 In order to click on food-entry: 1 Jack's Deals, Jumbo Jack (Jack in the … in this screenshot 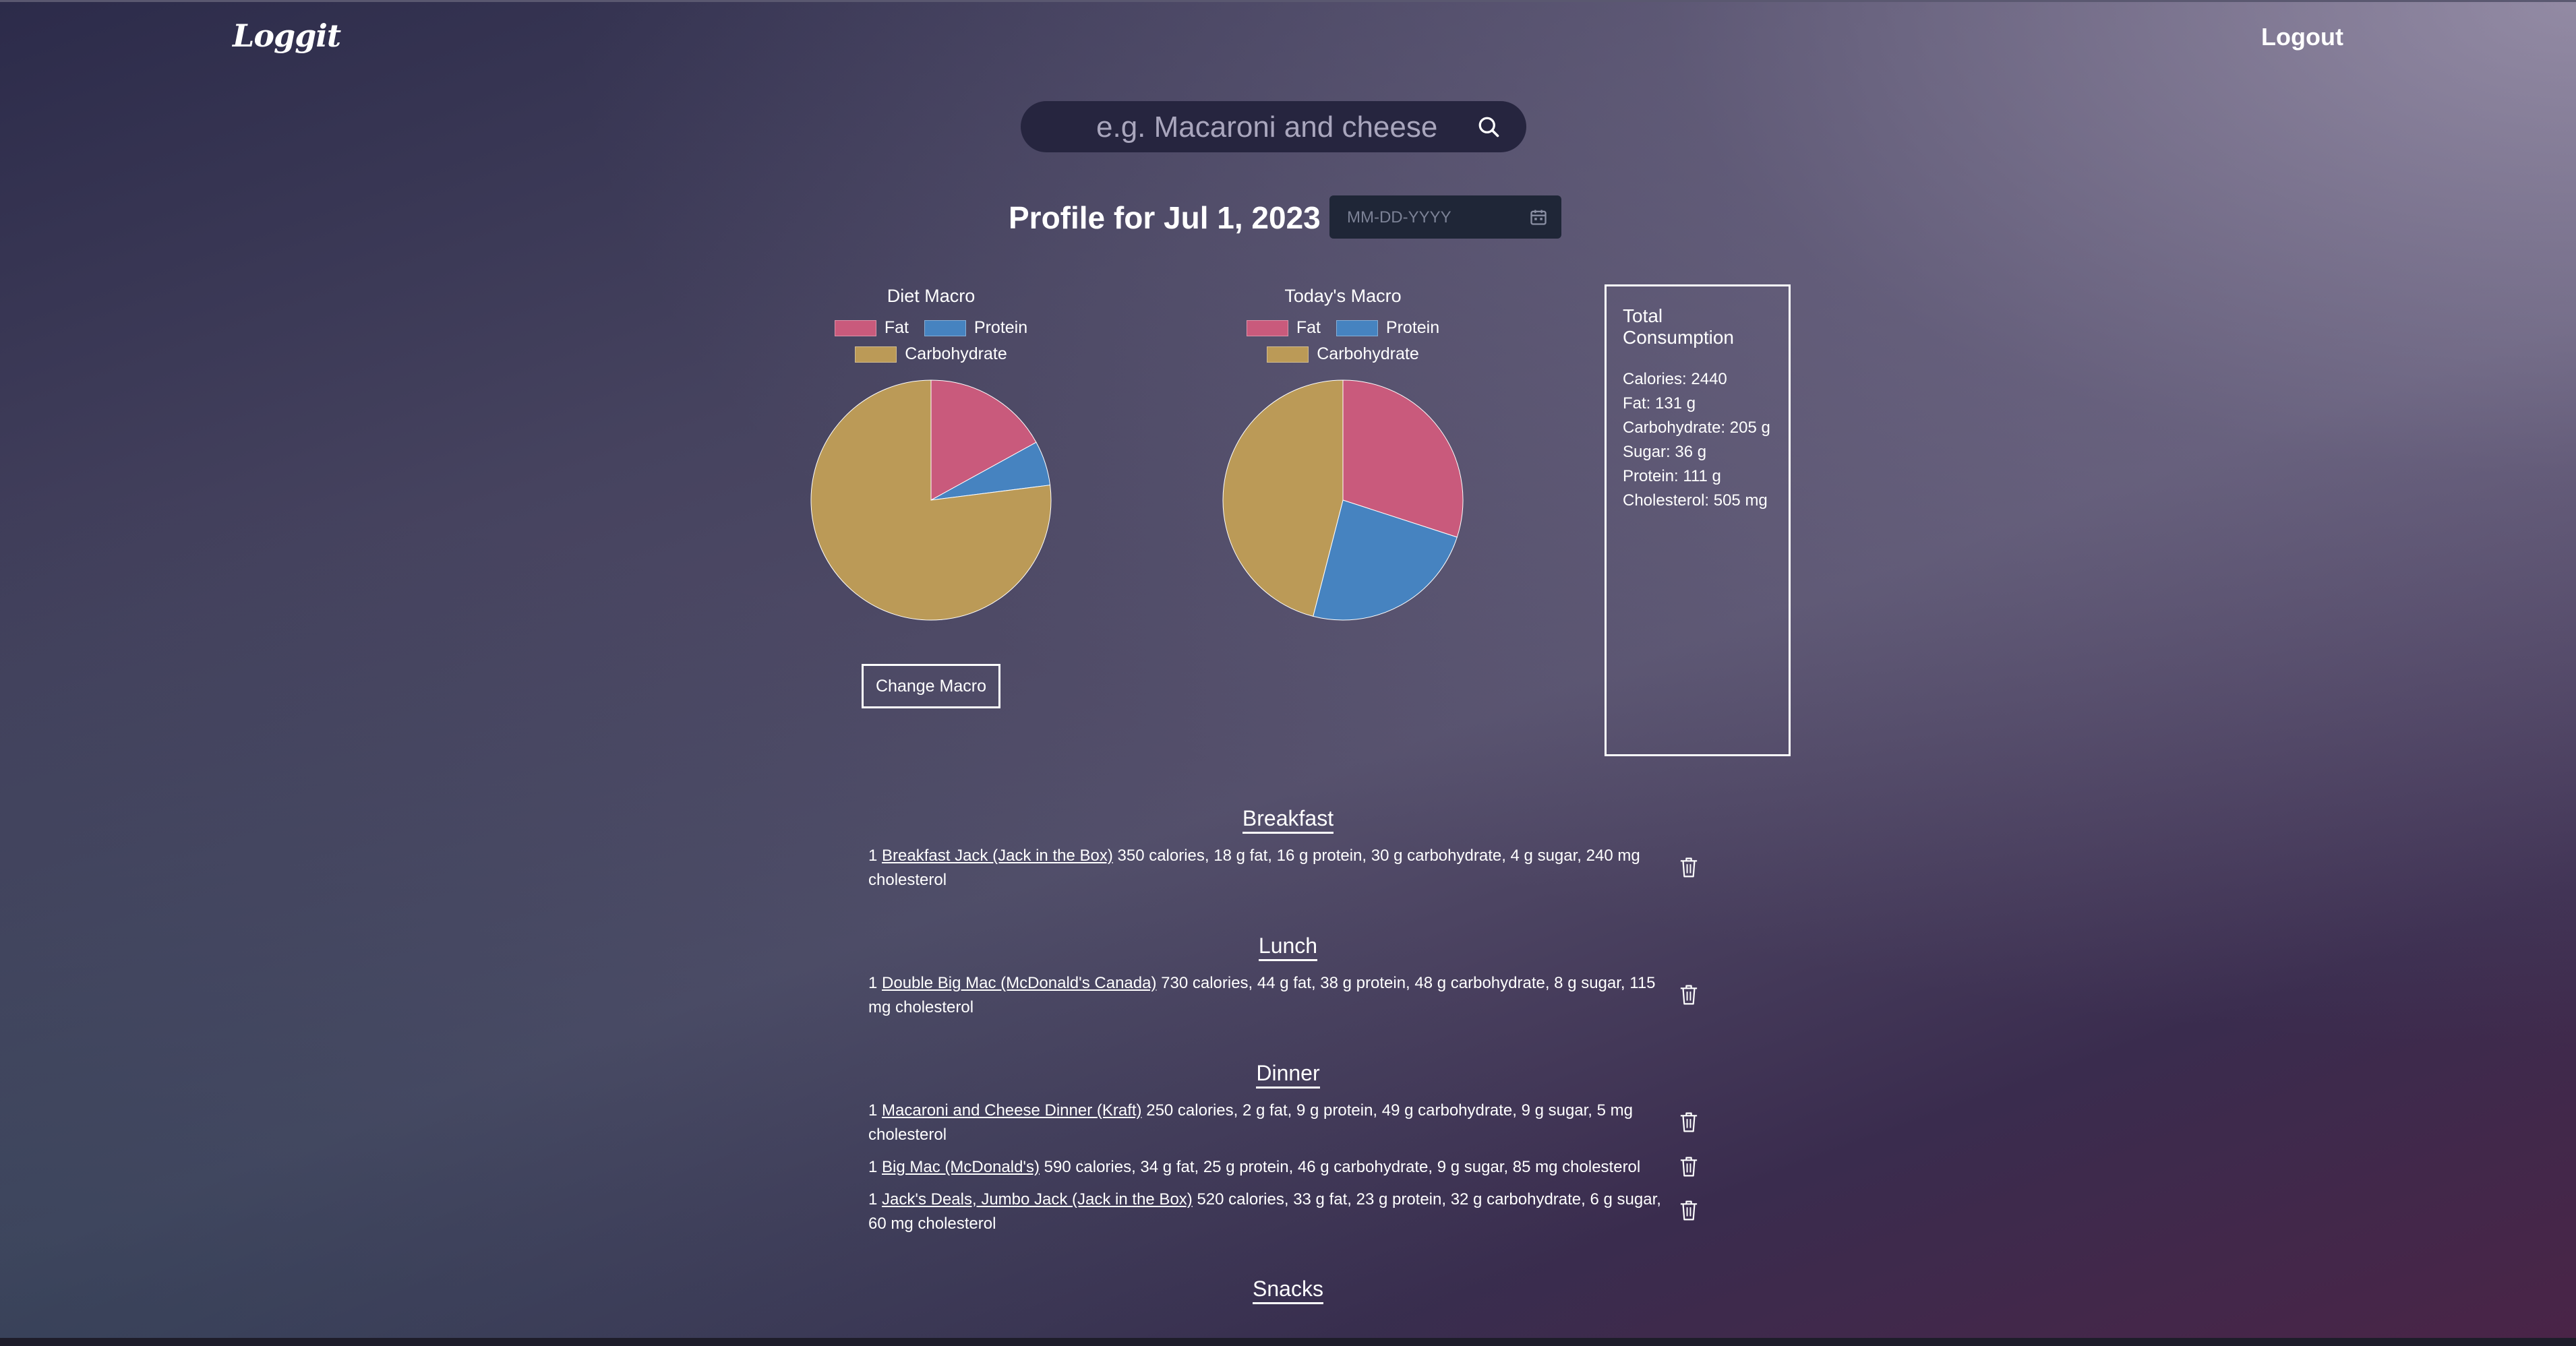, I will do `click(1270, 1212)`.